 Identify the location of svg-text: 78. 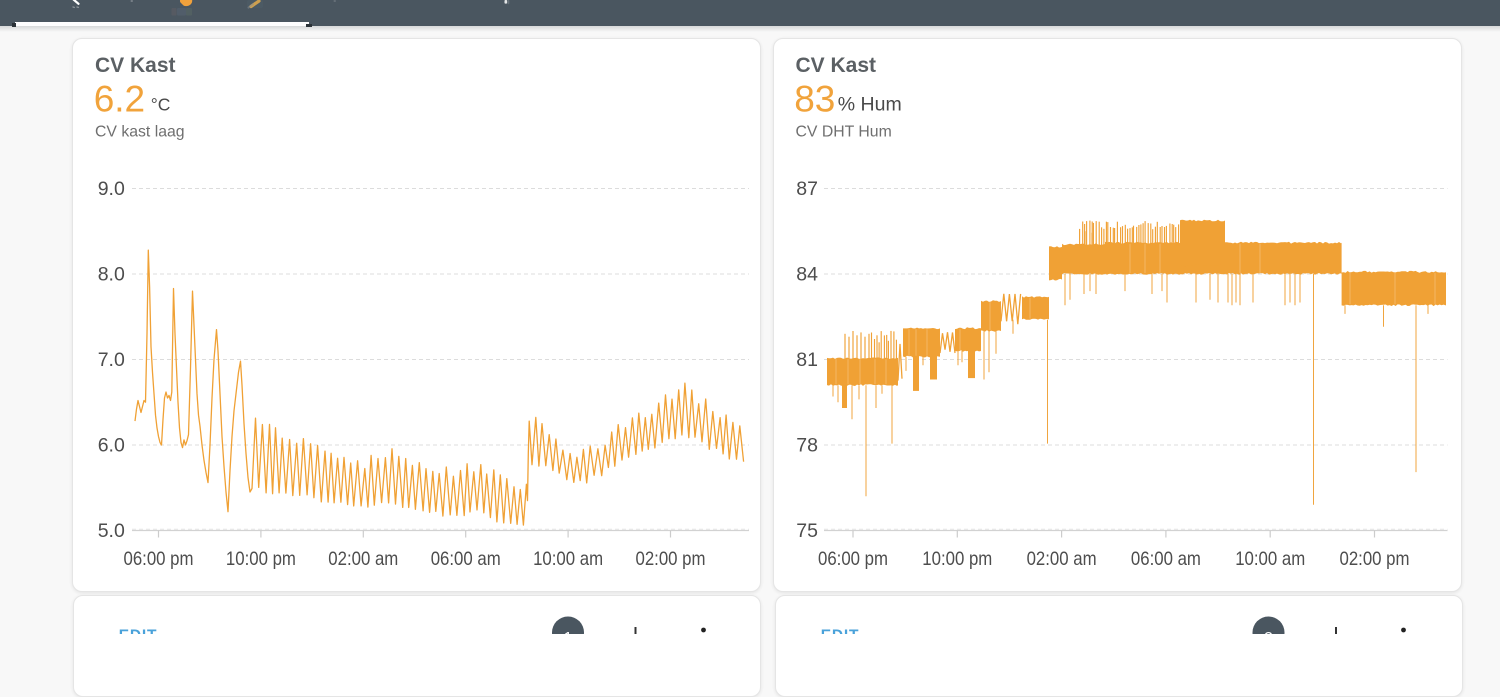
(807, 446).